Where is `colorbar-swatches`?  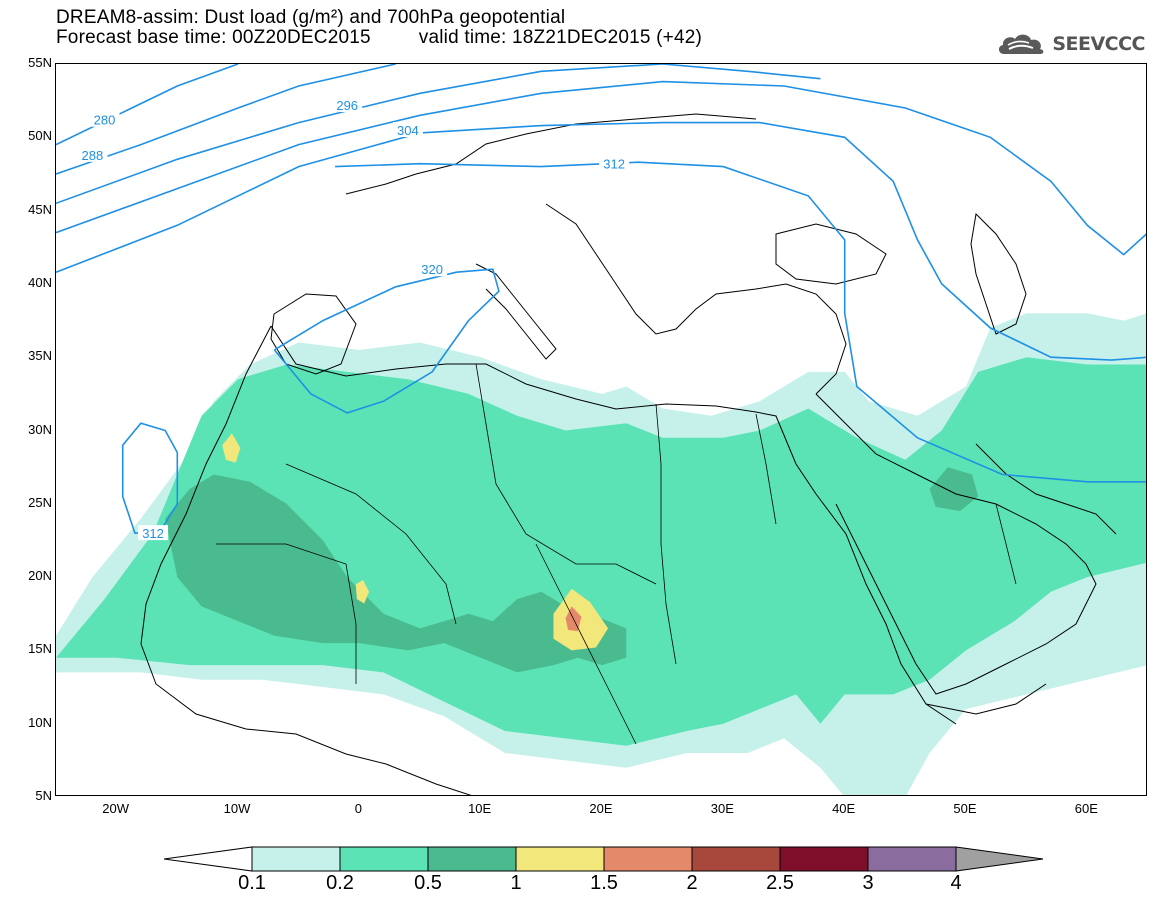
colorbar-swatches is located at coordinates (604, 859).